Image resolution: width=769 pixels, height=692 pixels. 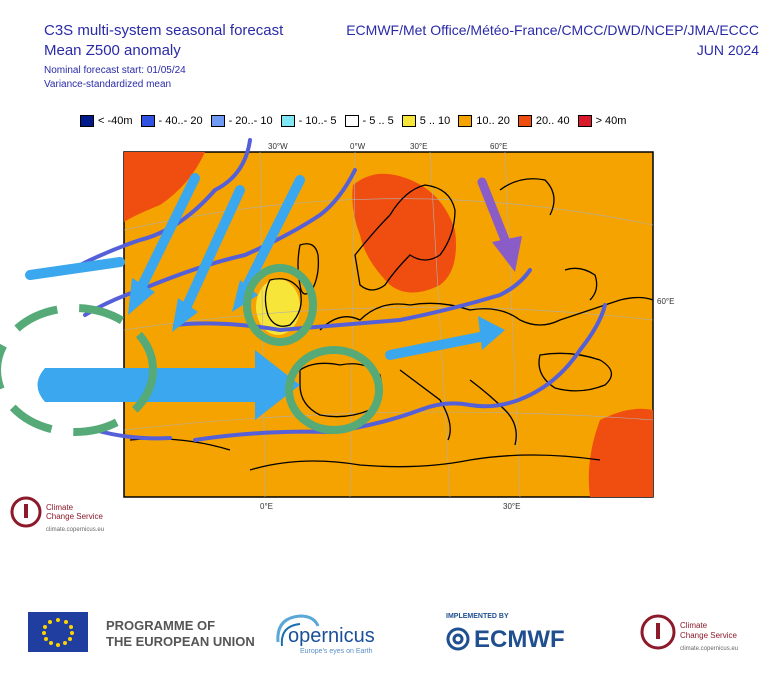 I want to click on legend-item: - 40..- 20, so click(x=171, y=121).